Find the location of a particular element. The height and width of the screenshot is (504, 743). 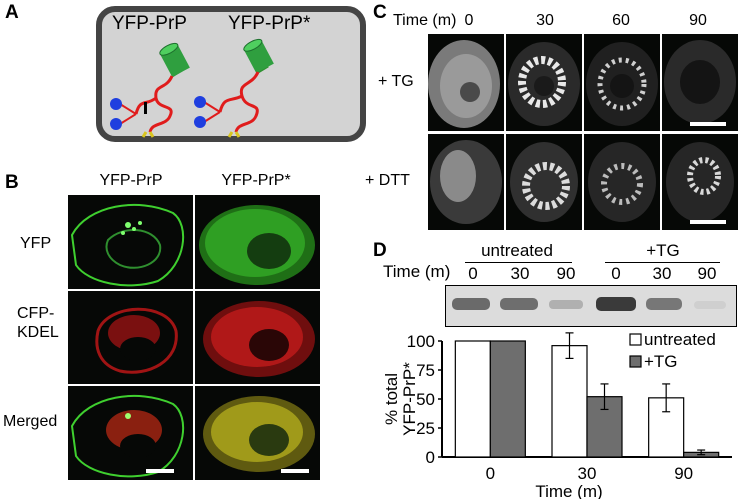

schematic-drawing is located at coordinates (231, 74).